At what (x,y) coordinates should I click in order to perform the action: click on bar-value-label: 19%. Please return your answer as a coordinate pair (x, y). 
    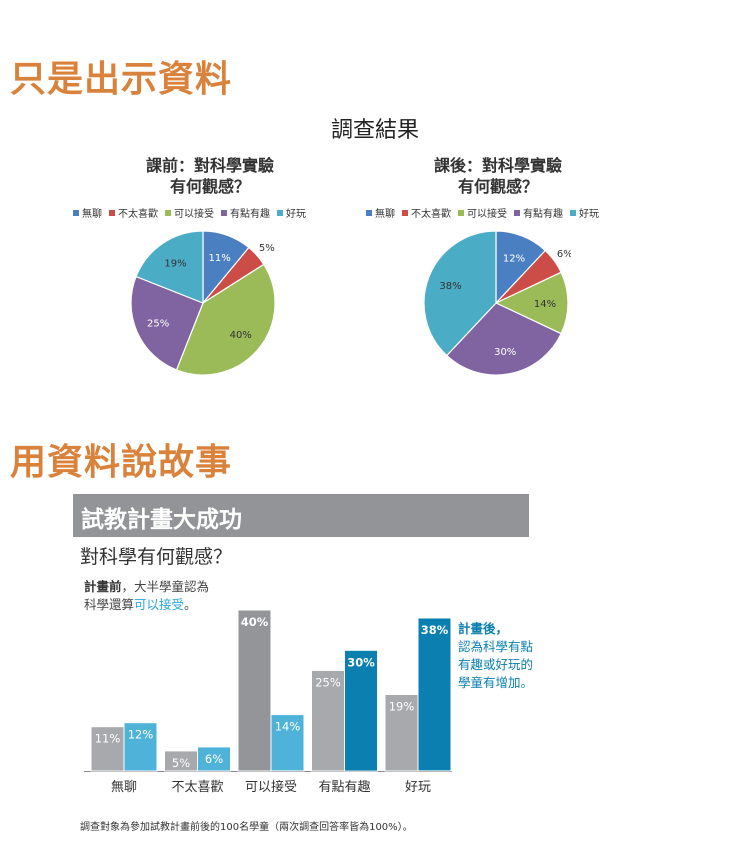
    Looking at the image, I should click on (402, 707).